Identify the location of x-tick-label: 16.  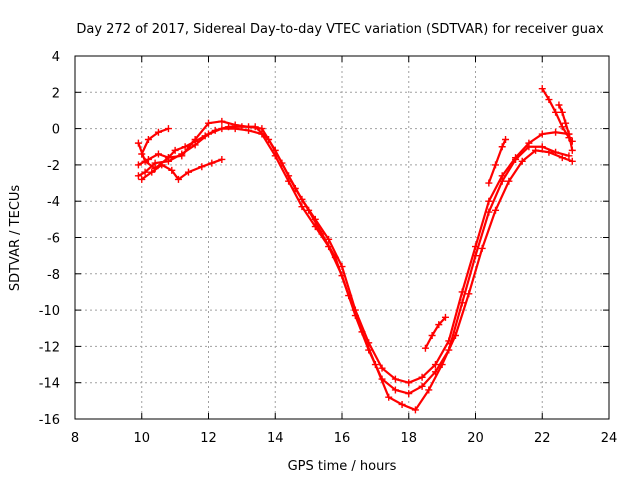
(342, 438).